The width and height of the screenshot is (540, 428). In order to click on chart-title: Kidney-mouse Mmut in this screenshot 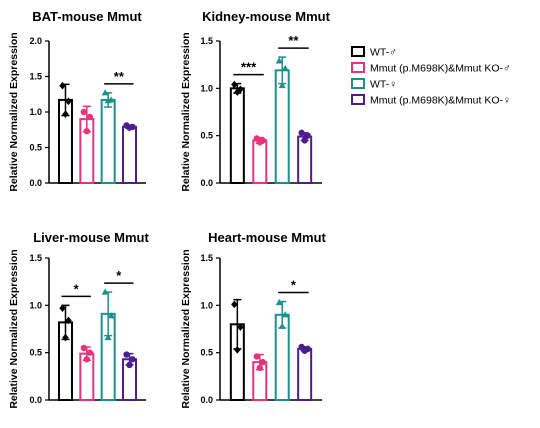, I will do `click(266, 16)`.